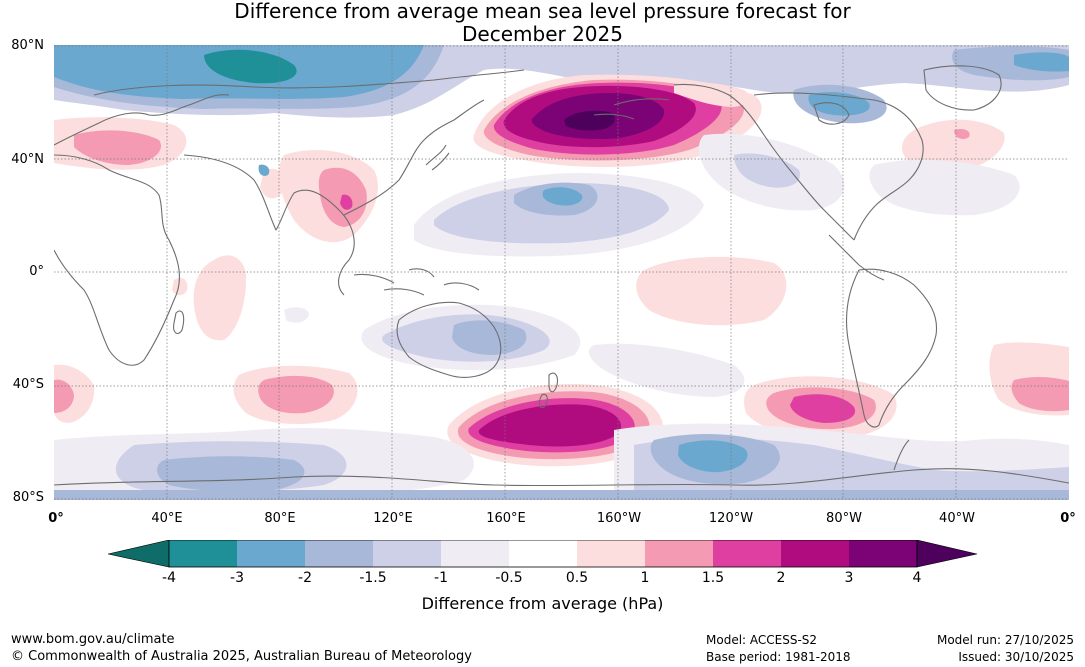 This screenshot has height=667, width=1085. What do you see at coordinates (781, 578) in the screenshot?
I see `colorbar-tick: 2` at bounding box center [781, 578].